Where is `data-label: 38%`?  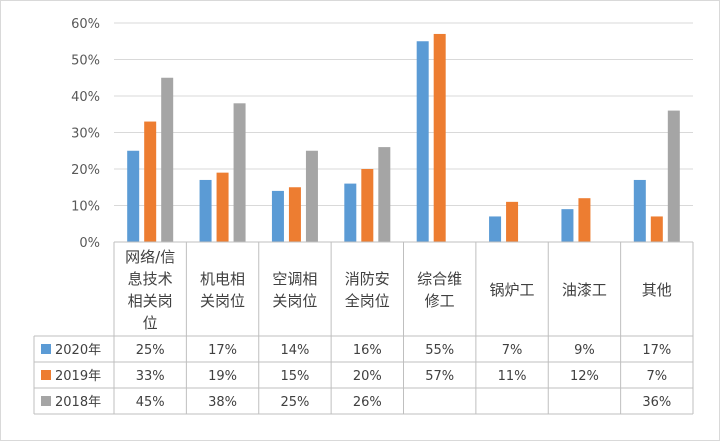 data-label: 38% is located at coordinates (222, 402).